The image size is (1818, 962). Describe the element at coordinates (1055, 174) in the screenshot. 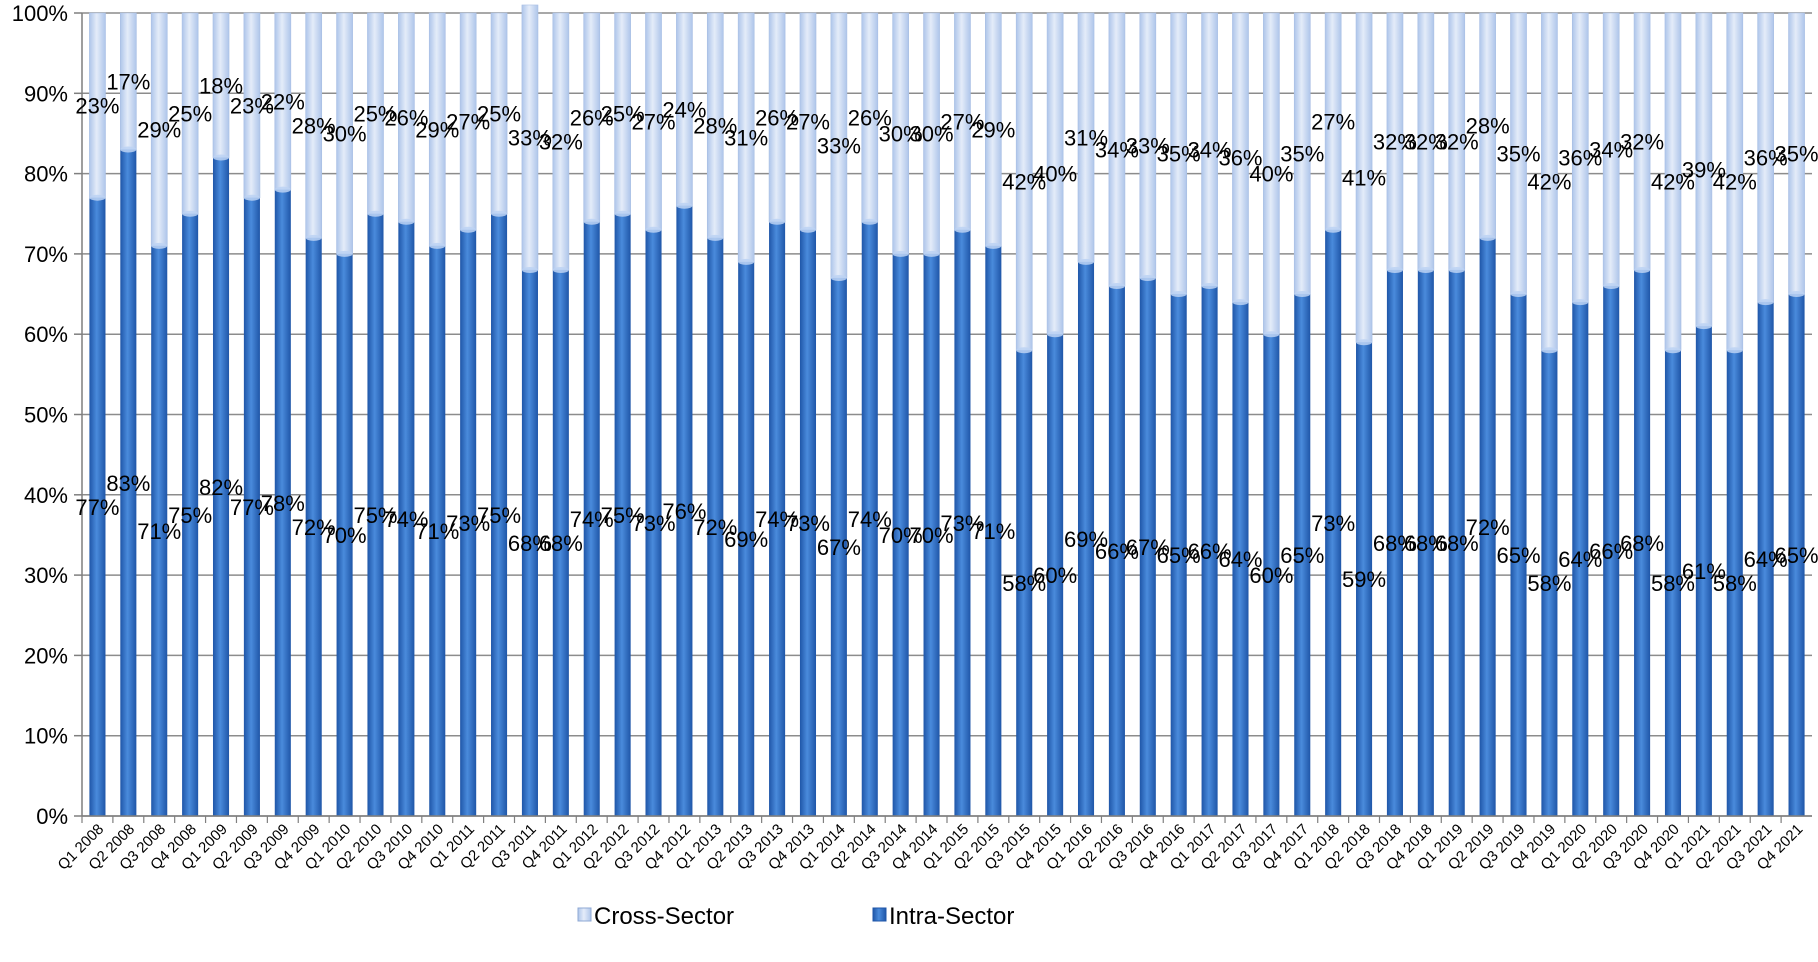

I see `data-label-cross-sector: 40%` at that location.